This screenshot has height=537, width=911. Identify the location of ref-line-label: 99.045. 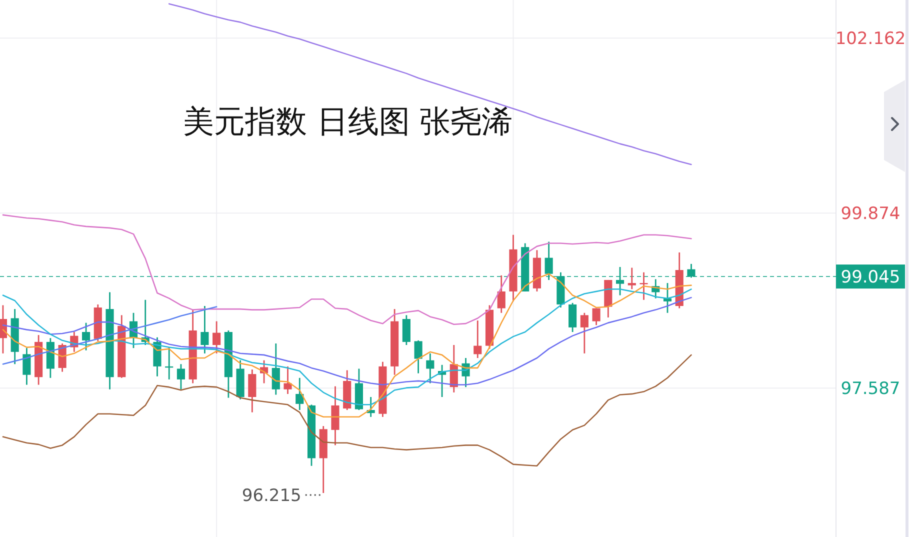
(870, 278).